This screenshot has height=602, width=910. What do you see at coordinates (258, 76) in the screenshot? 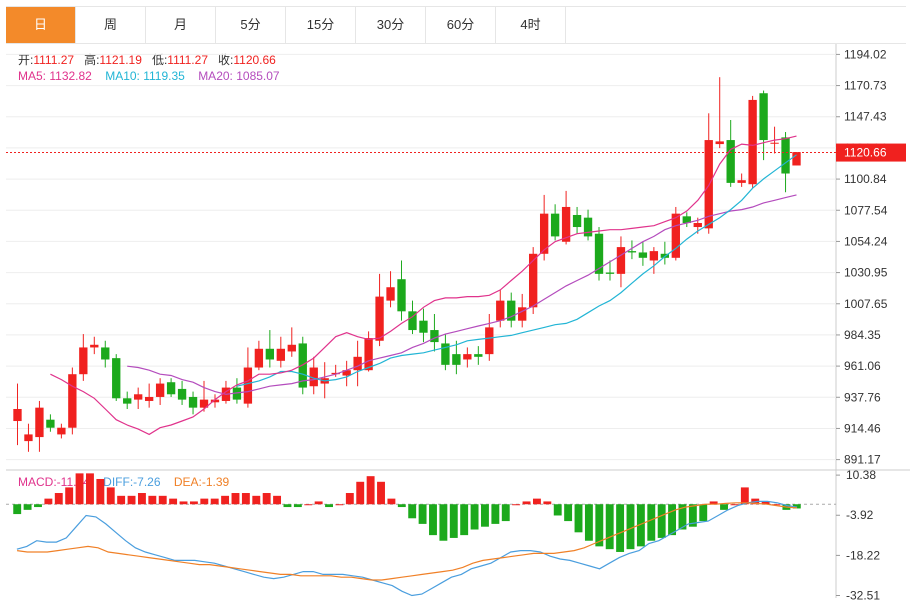
I see `ma20-value: 1085.07` at bounding box center [258, 76].